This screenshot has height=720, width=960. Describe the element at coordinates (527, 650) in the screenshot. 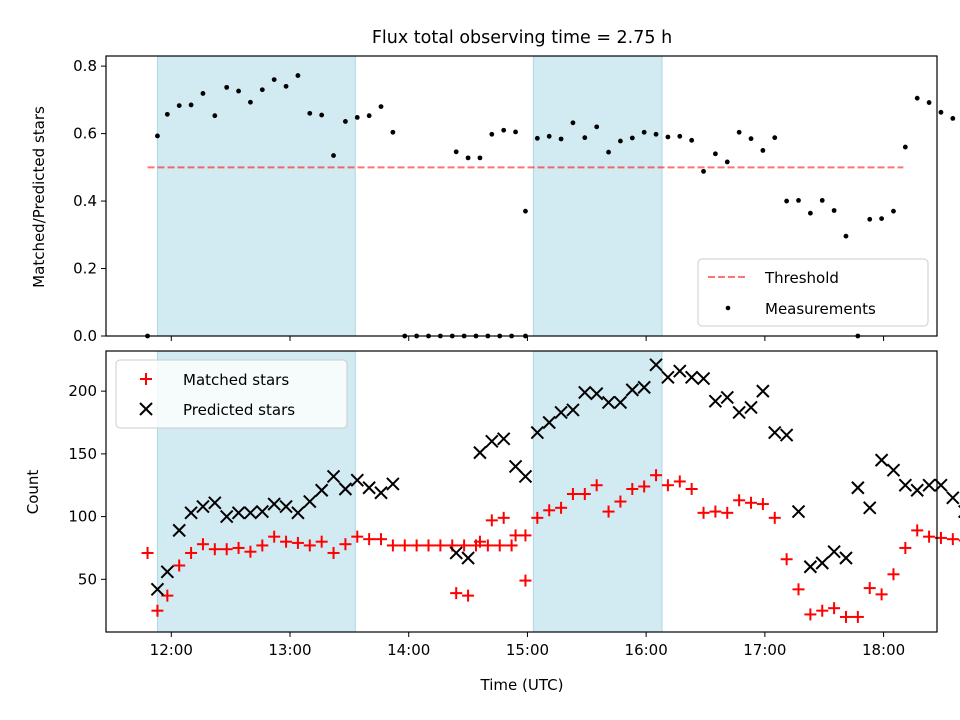

I see `x-tick-label: 15:00` at that location.